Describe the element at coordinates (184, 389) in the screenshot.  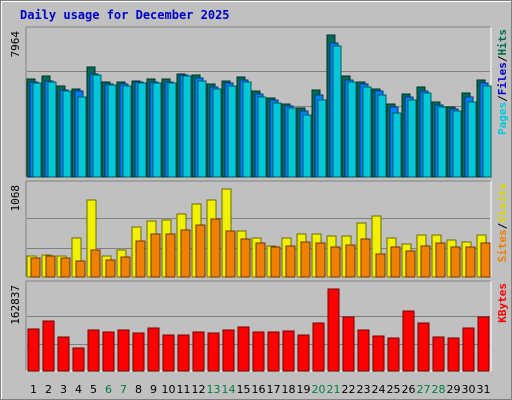
I see `x-axis-day-label: 11` at that location.